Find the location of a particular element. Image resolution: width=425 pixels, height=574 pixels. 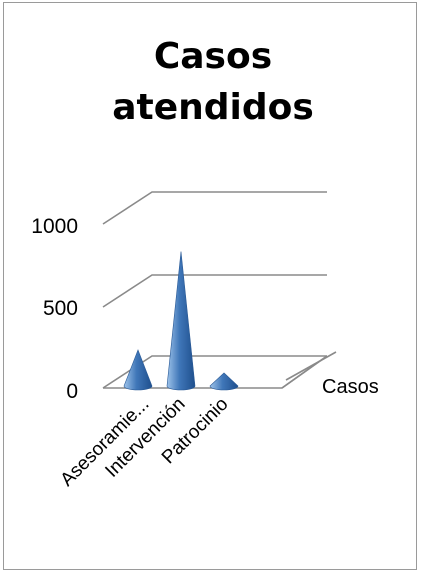

chart-title-line-2: atendidos is located at coordinates (213, 107).